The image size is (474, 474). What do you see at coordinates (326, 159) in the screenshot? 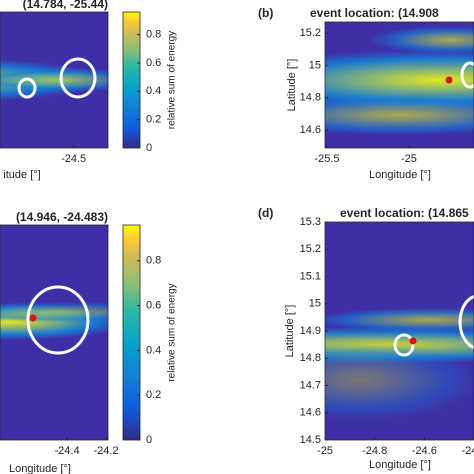
I see `x-tick-label: -25.5` at bounding box center [326, 159].